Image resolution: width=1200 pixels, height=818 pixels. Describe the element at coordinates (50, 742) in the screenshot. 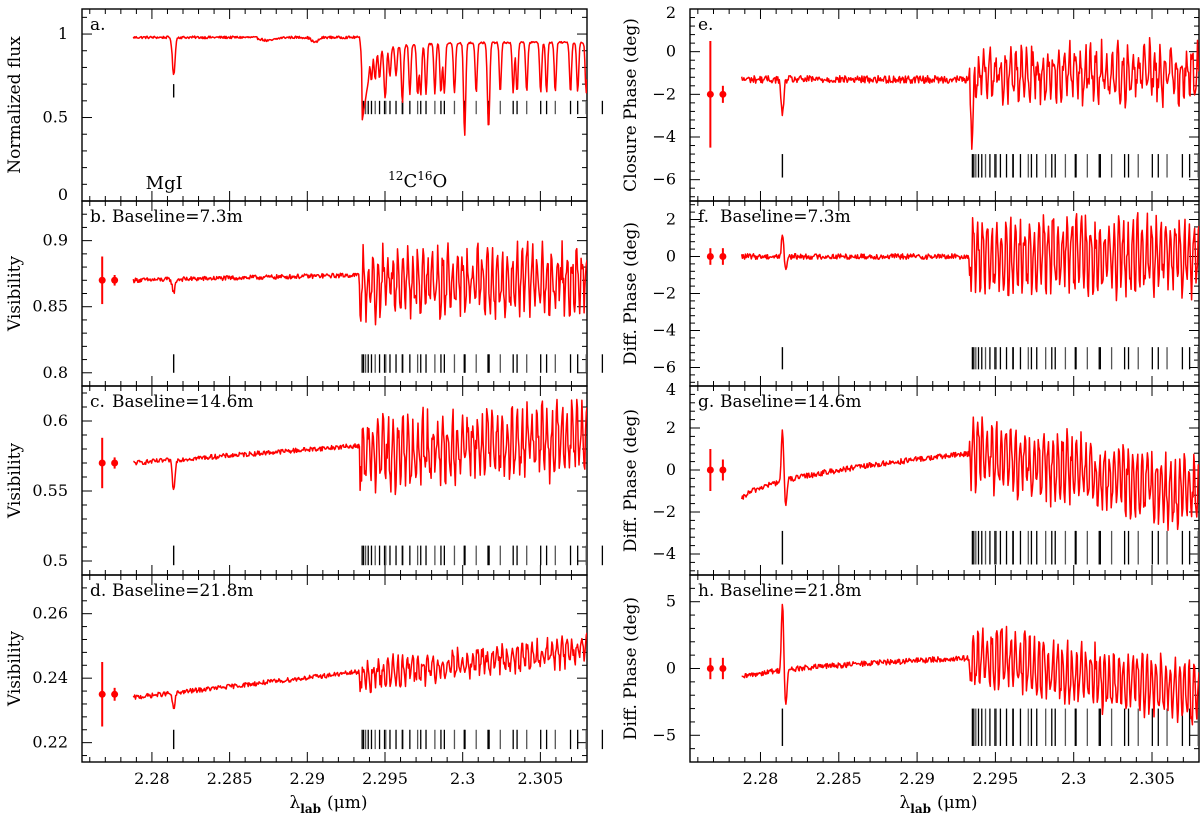

I see `y-tick-label: 0.22` at that location.